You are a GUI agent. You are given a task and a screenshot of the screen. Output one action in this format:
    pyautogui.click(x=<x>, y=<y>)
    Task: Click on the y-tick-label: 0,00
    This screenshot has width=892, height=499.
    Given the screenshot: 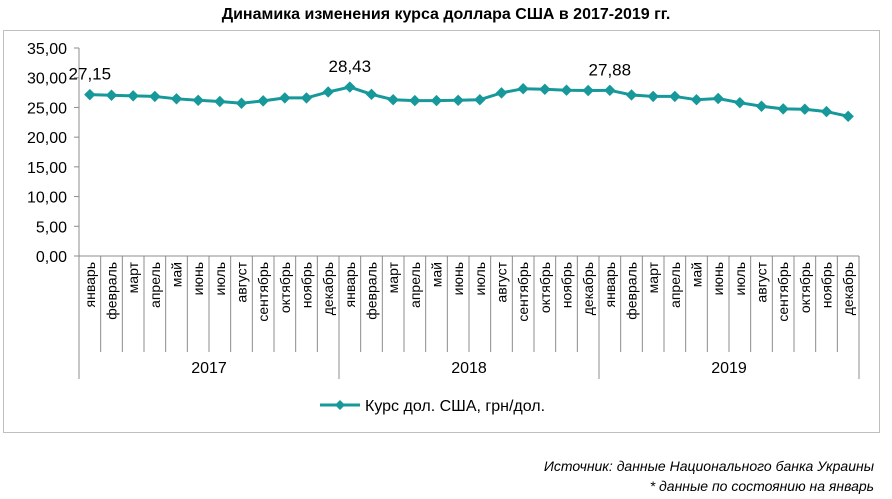 What is the action you would take?
    pyautogui.click(x=51, y=257)
    